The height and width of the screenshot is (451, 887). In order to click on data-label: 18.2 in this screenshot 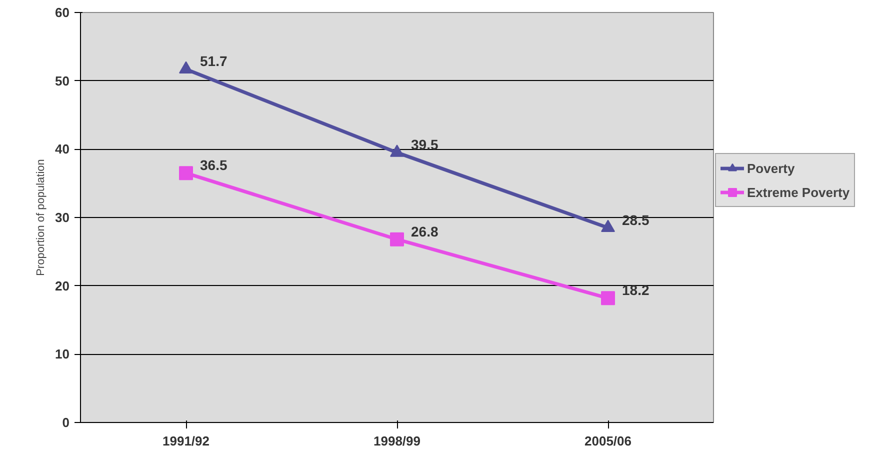, I will do `click(636, 290)`.